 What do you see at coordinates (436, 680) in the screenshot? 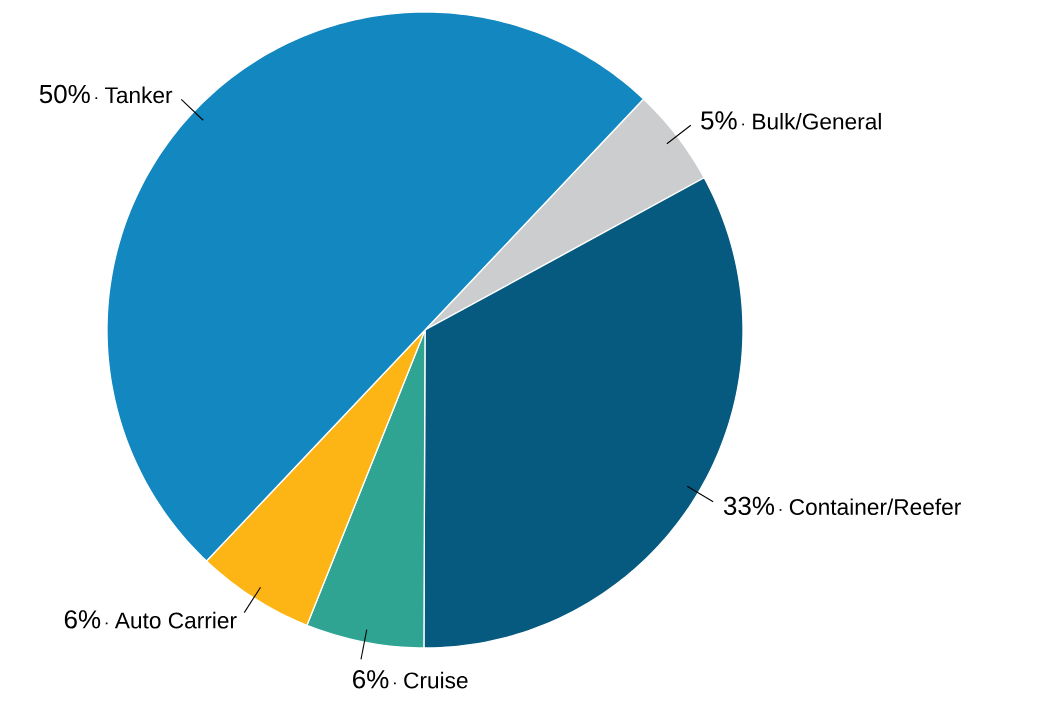
I see `slice-label: Cruise` at bounding box center [436, 680].